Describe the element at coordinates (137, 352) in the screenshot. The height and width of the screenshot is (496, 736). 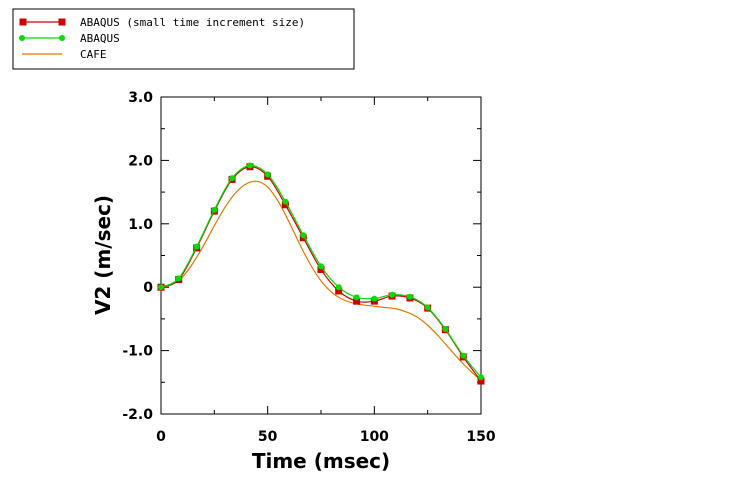
I see `y-tick-label: -1.0` at that location.